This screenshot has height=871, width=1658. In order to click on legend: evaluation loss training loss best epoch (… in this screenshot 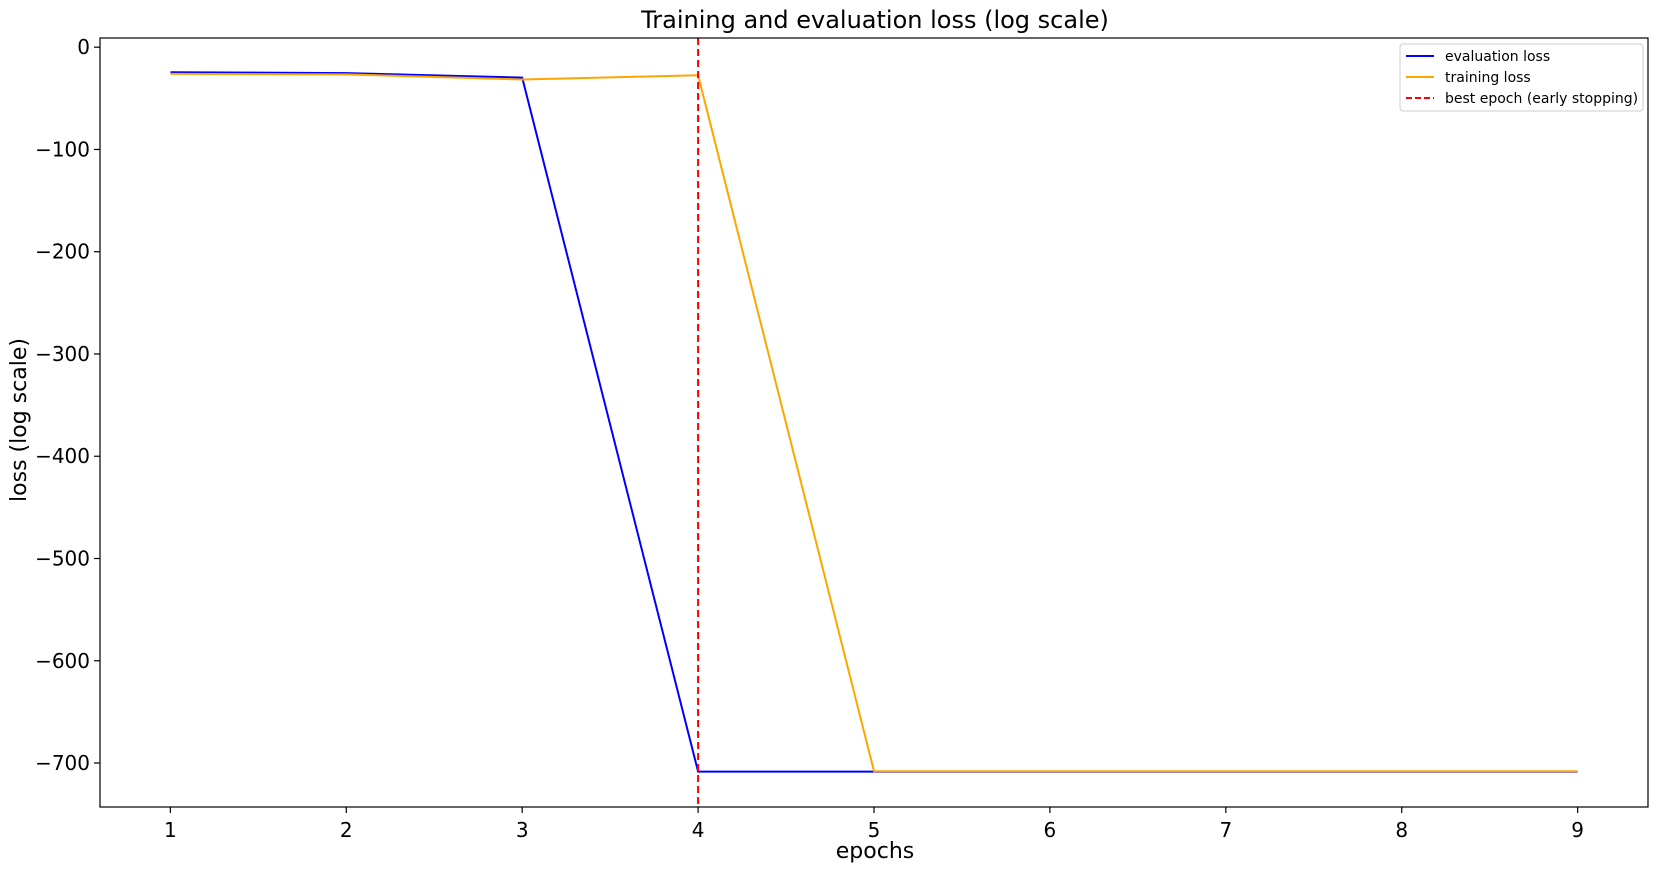, I will do `click(1521, 77)`.